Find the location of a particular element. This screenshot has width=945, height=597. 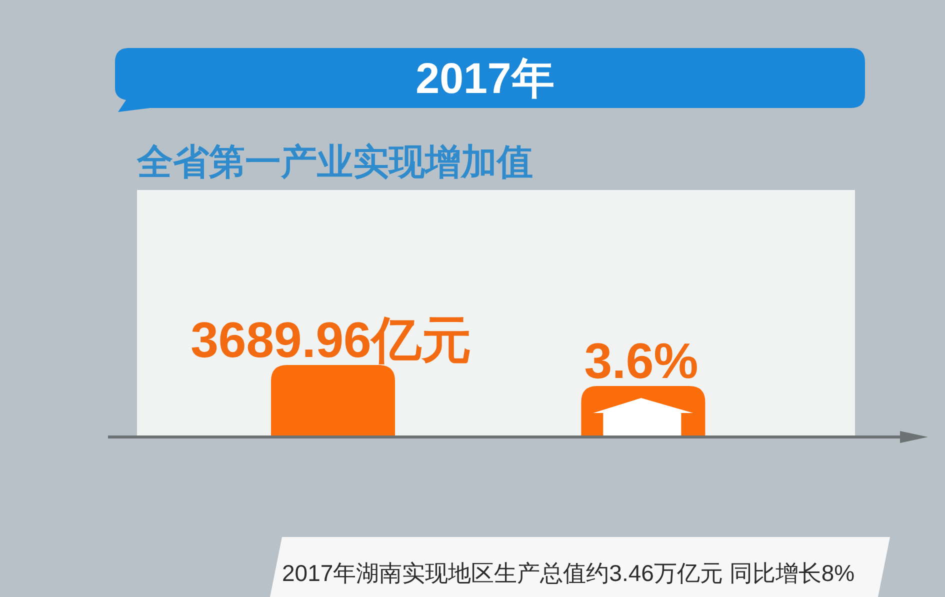

title: 2017年 is located at coordinates (490, 80).